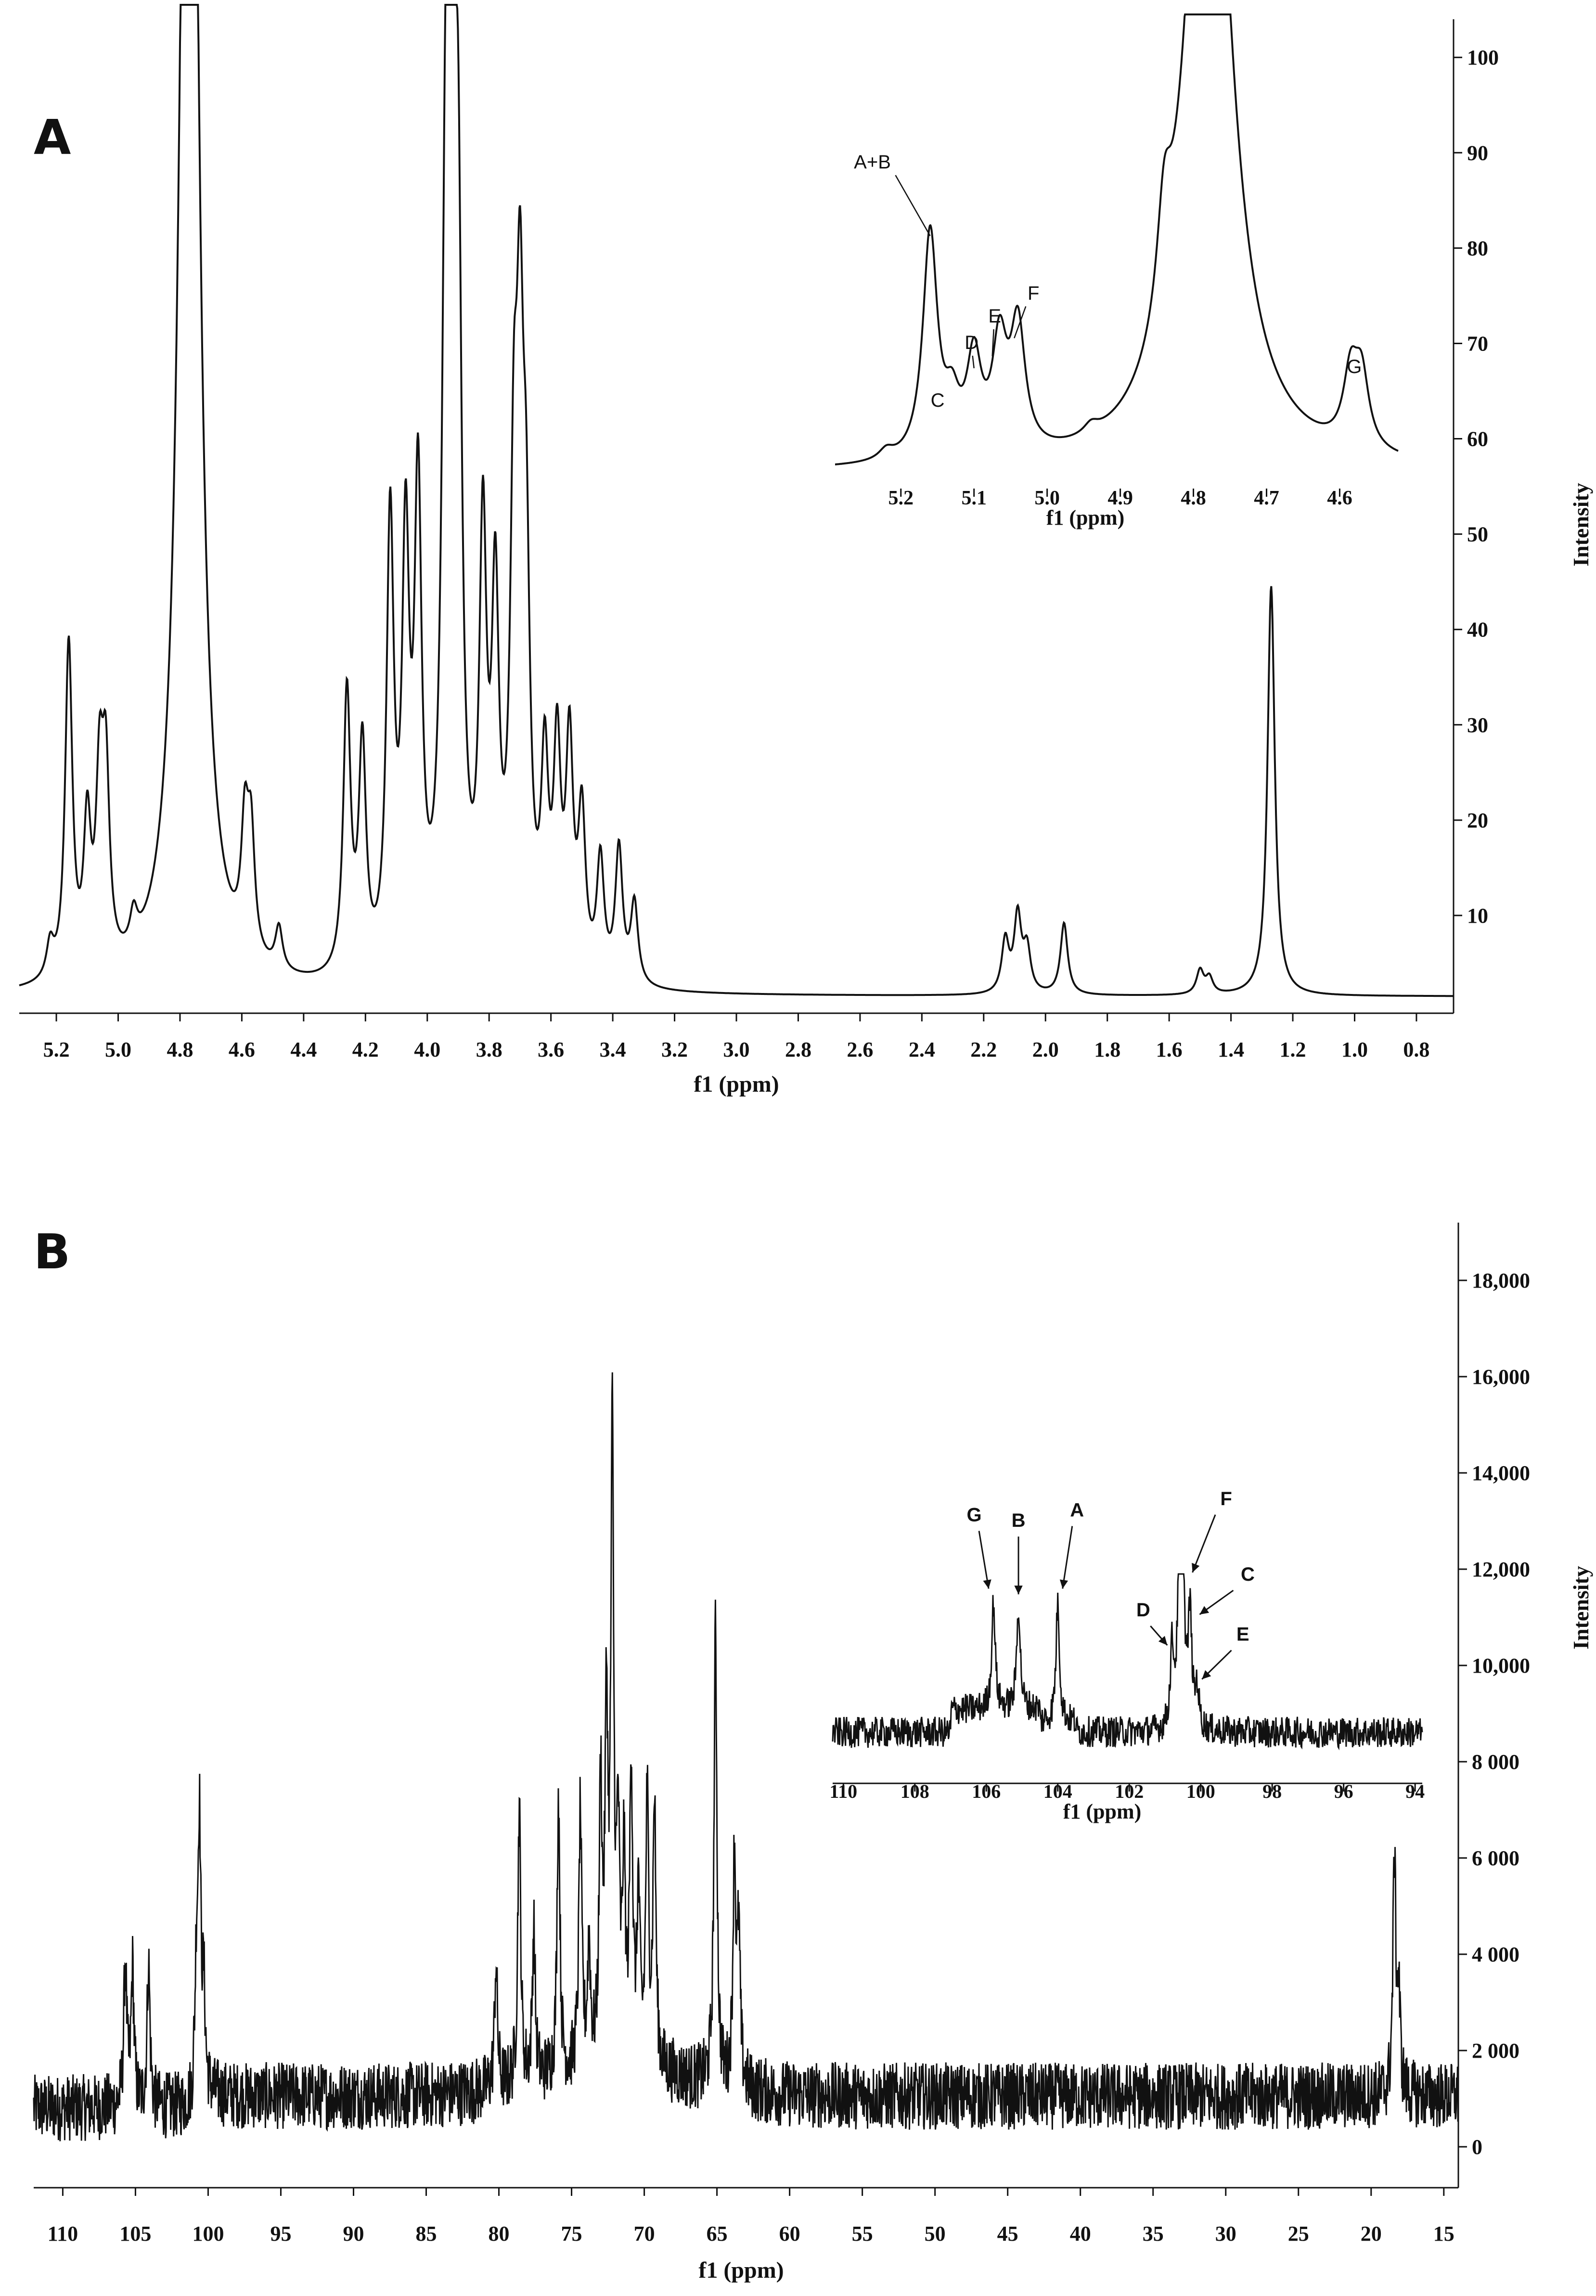 The image size is (1596, 2296). I want to click on panel-b-inset-peak-label: A, so click(1077, 1510).